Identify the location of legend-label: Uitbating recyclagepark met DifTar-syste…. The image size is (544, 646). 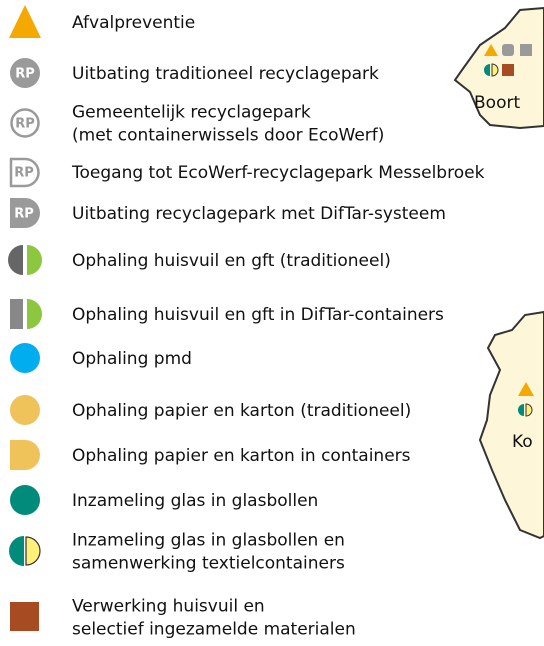
(259, 214).